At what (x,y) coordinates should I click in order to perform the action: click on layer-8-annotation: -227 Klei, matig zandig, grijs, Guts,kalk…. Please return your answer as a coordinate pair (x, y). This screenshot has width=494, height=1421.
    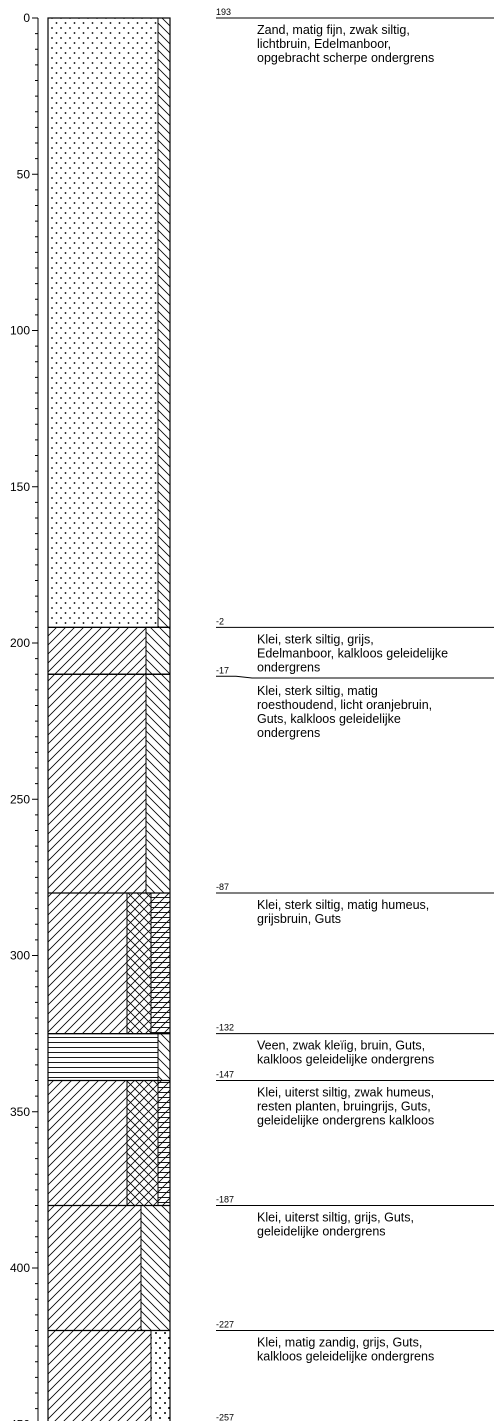
    Looking at the image, I should click on (355, 1342).